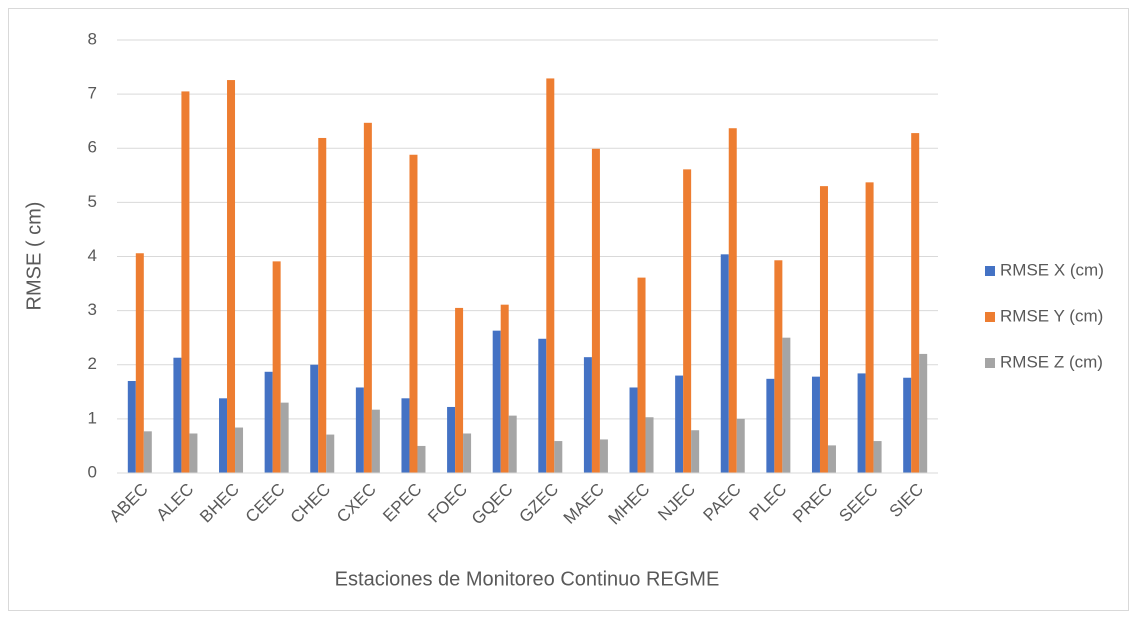  What do you see at coordinates (92, 147) in the screenshot?
I see `y-tick-label: 6` at bounding box center [92, 147].